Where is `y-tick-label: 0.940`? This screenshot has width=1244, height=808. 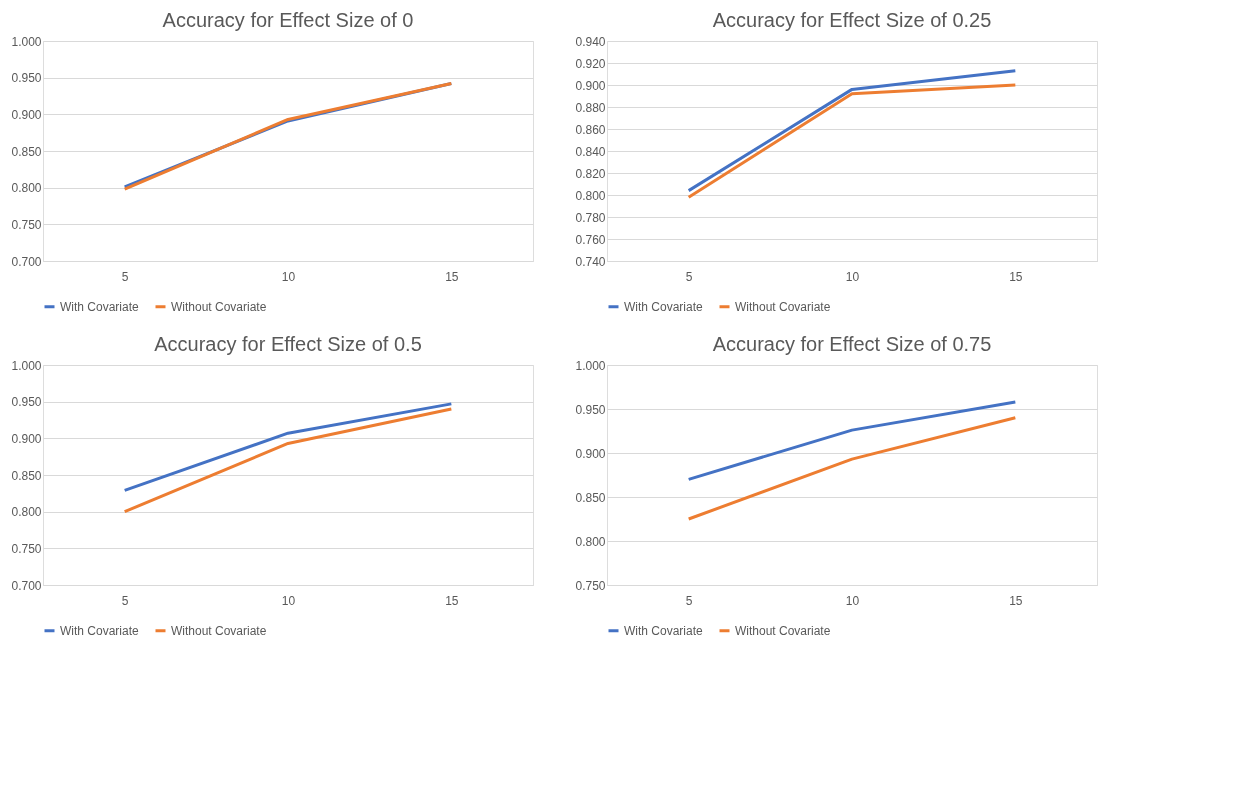 y-tick-label: 0.940 is located at coordinates (590, 41).